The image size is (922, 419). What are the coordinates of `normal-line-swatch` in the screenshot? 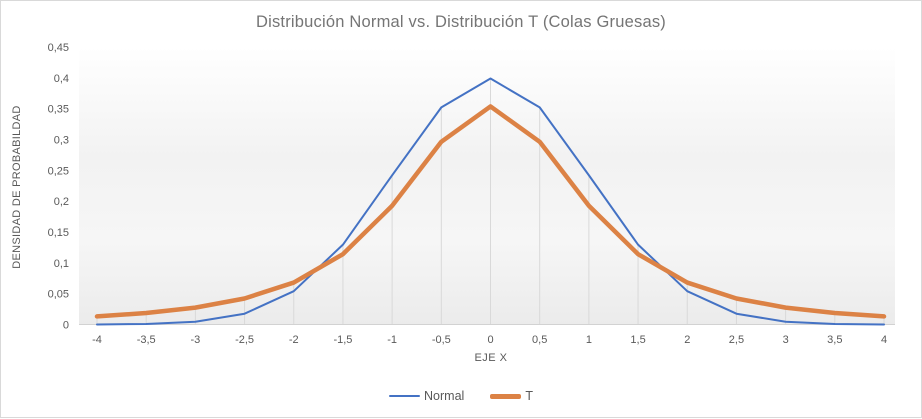 It's located at (405, 396).